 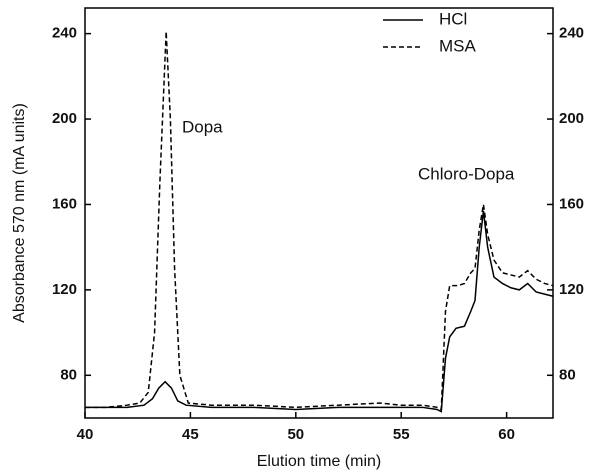 I want to click on y-tick-label: 120, so click(x=64, y=289).